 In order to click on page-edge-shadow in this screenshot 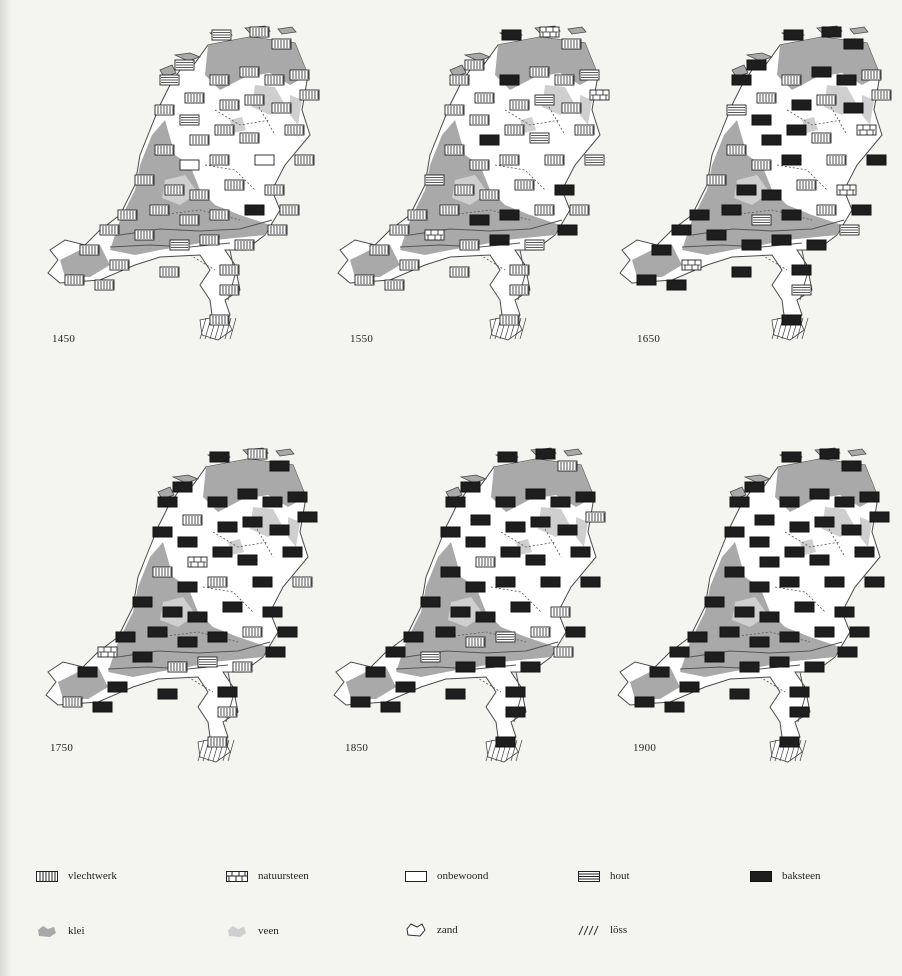, I will do `click(6, 488)`.